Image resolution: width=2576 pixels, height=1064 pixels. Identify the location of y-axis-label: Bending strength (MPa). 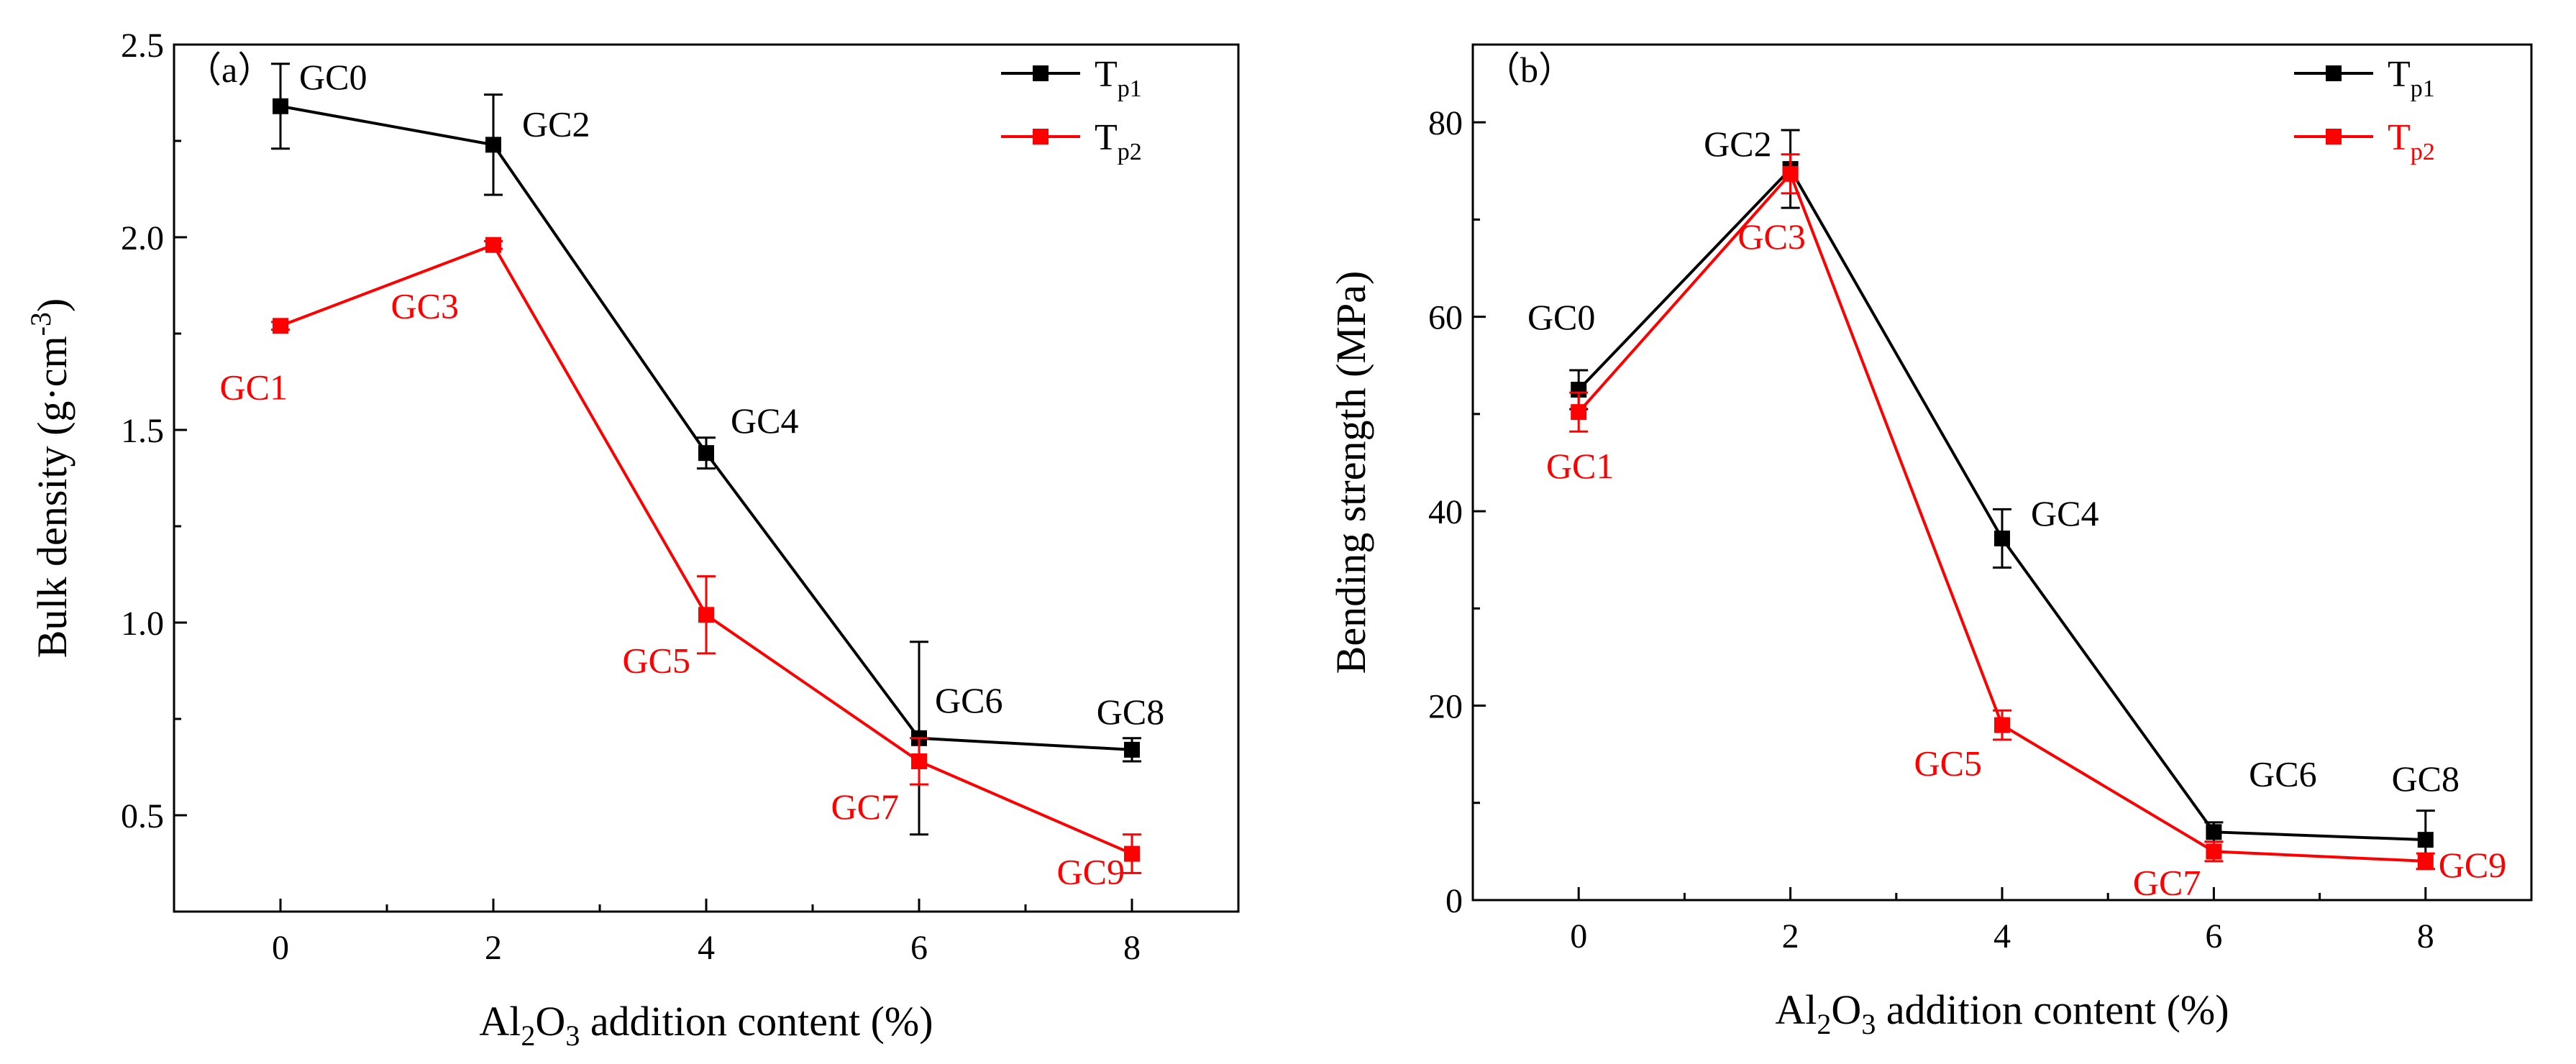
(1351, 472).